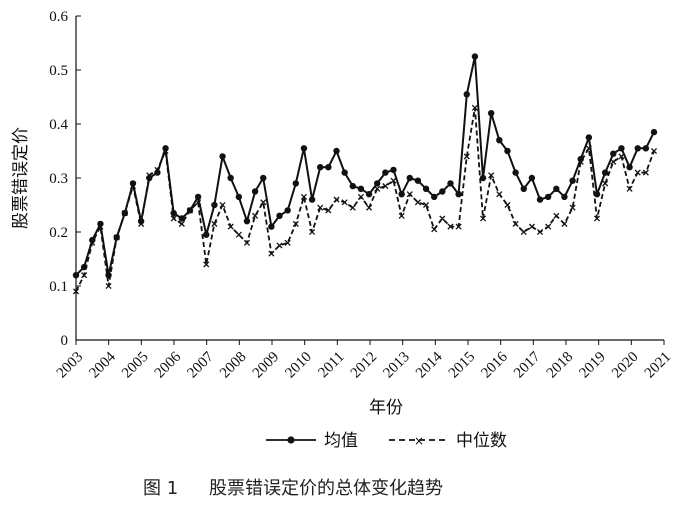  Describe the element at coordinates (494, 365) in the screenshot. I see `x-tick-label: 2016` at that location.